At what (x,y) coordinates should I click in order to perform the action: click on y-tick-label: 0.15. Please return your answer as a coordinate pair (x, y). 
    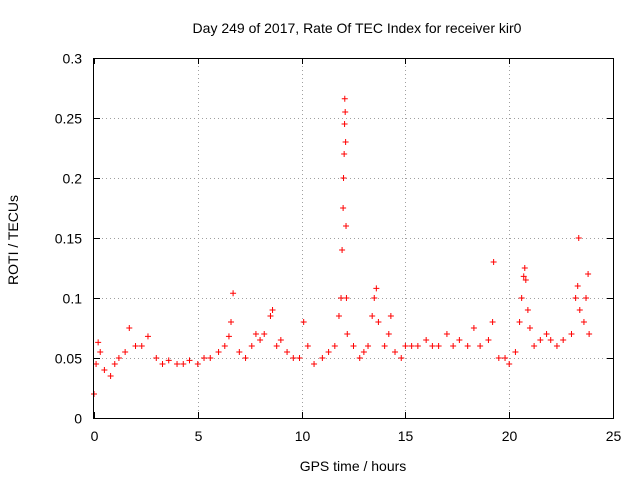
    Looking at the image, I should click on (68, 239).